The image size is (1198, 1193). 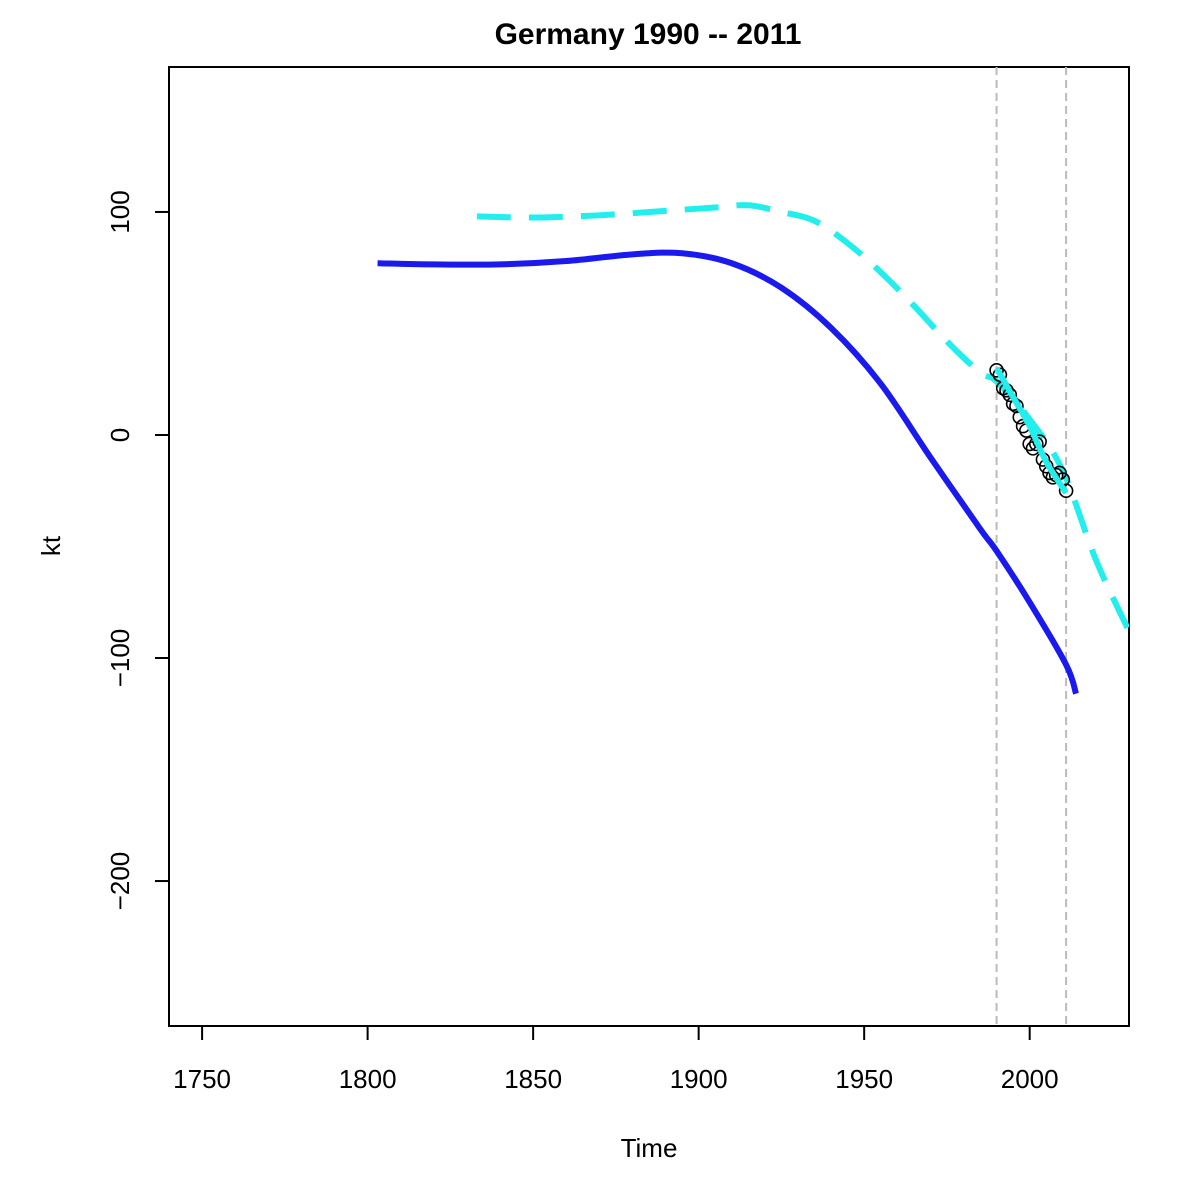 What do you see at coordinates (1030, 1079) in the screenshot?
I see `x-tick-label-2000: 2000` at bounding box center [1030, 1079].